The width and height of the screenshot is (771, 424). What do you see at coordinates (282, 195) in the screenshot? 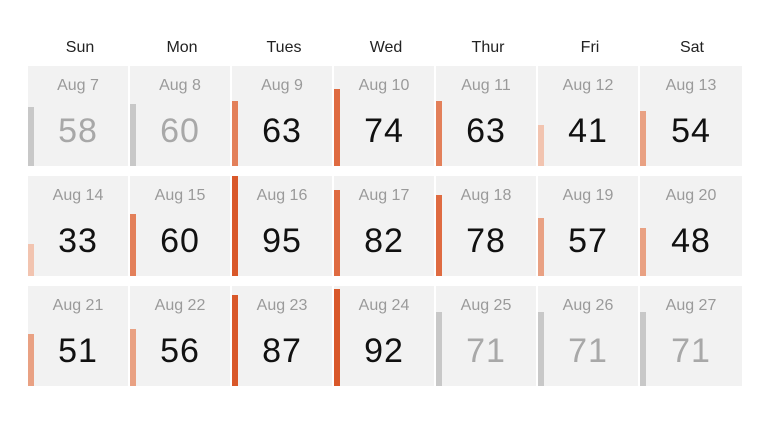
I see `day-date: Aug 16` at bounding box center [282, 195].